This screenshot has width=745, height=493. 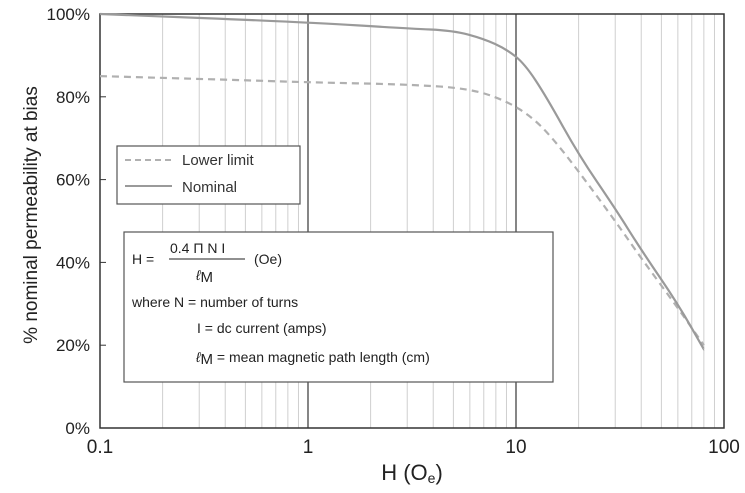 What do you see at coordinates (100, 447) in the screenshot?
I see `x-tick-label: 0.1` at bounding box center [100, 447].